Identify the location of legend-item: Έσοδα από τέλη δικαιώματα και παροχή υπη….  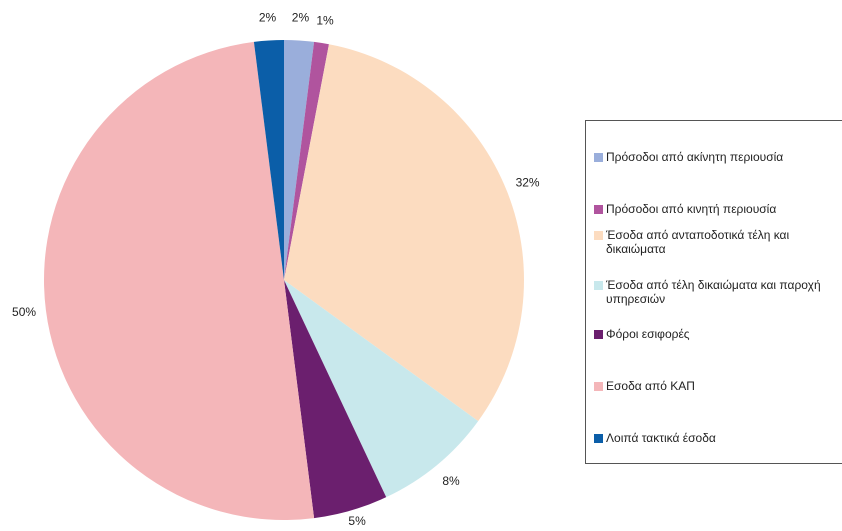
(718, 292).